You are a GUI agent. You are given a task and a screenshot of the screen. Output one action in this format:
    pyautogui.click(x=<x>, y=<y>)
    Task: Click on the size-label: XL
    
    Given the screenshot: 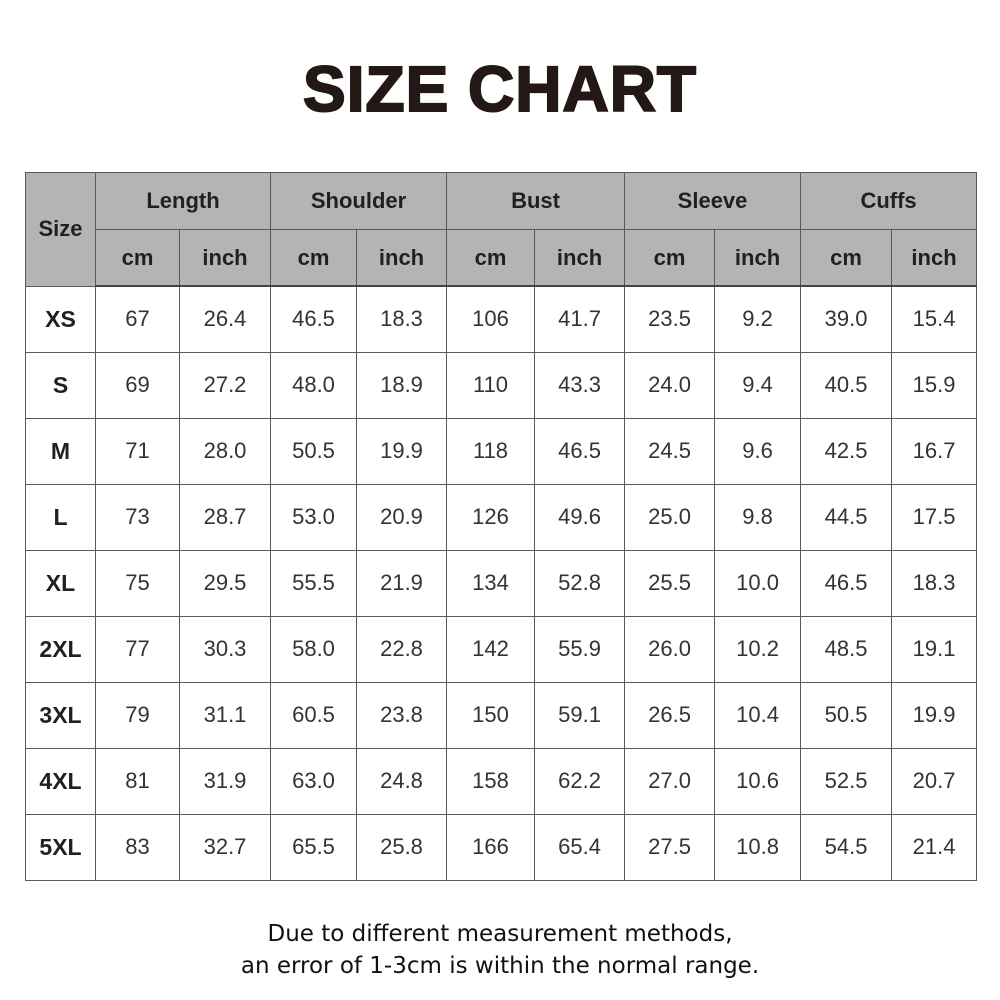 What is the action you would take?
    pyautogui.click(x=60, y=583)
    